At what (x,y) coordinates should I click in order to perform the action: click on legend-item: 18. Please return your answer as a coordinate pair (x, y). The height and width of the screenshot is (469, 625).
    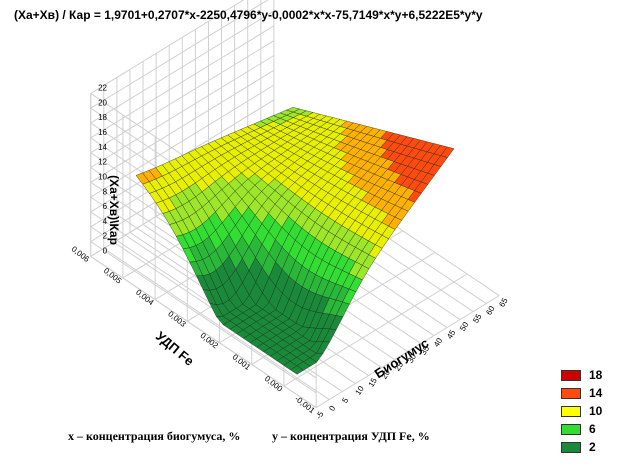
    Looking at the image, I should click on (581, 375).